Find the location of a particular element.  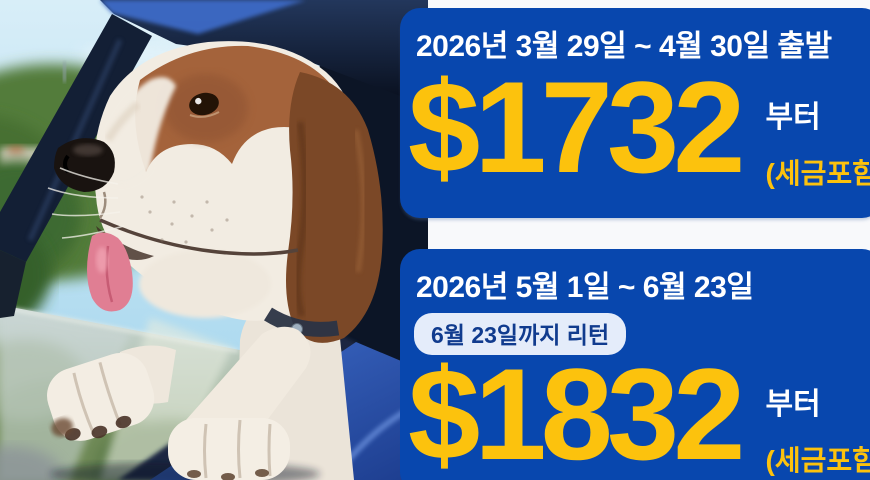

price-row: $1832 부터 (세금포함) is located at coordinates (639, 414).